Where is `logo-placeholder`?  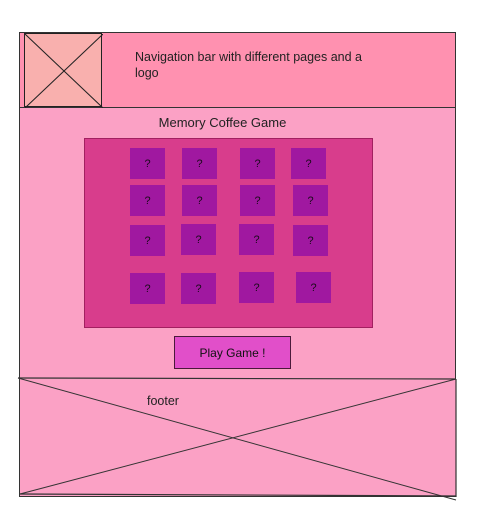
logo-placeholder is located at coordinates (63, 70).